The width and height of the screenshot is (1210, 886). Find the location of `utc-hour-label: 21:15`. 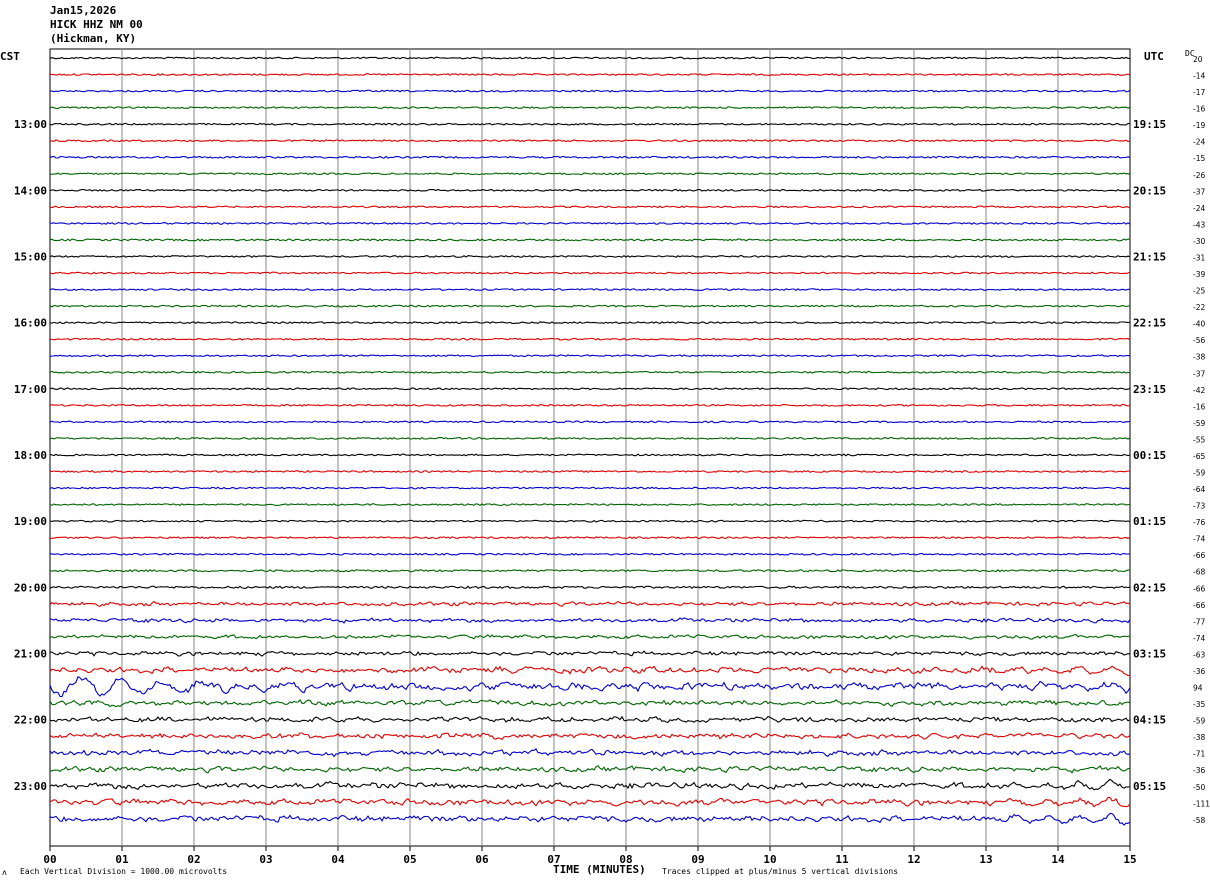

utc-hour-label: 21:15 is located at coordinates (1149, 256).